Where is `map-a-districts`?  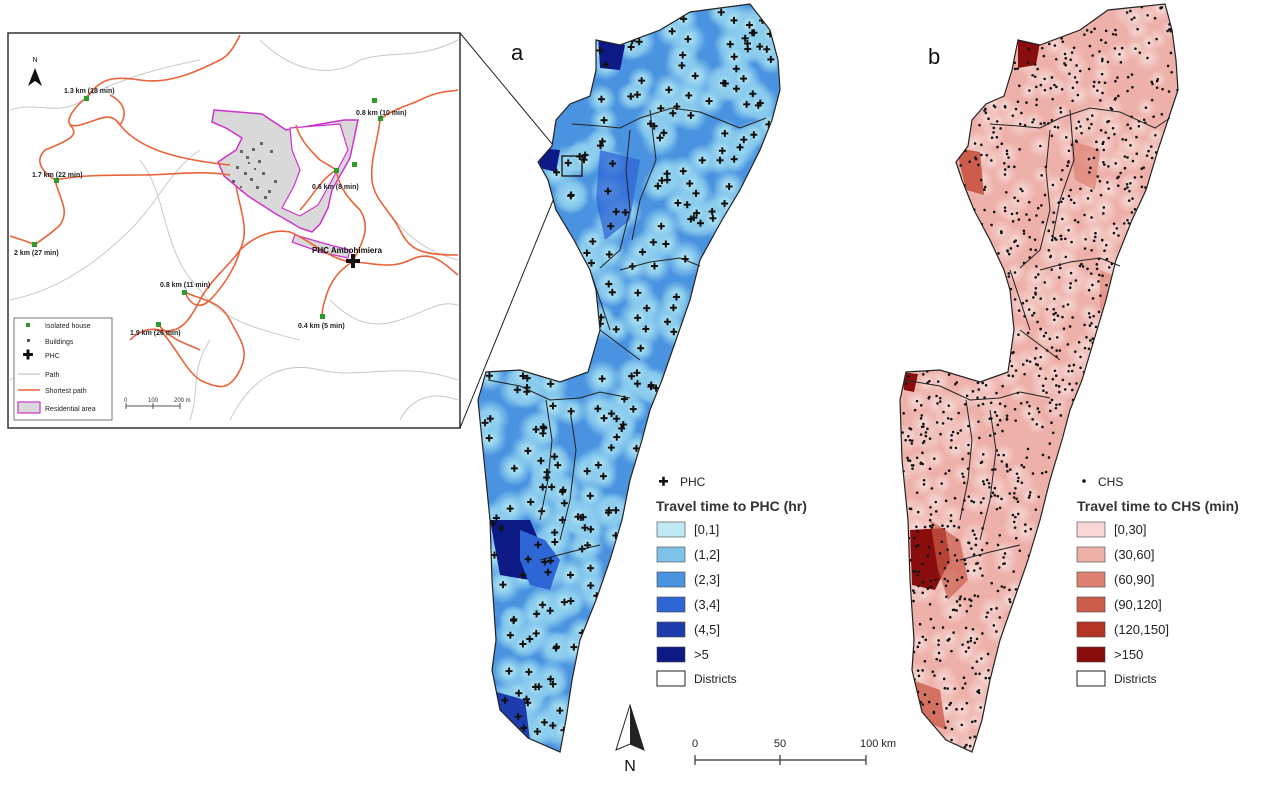
map-a-districts is located at coordinates (627, 334).